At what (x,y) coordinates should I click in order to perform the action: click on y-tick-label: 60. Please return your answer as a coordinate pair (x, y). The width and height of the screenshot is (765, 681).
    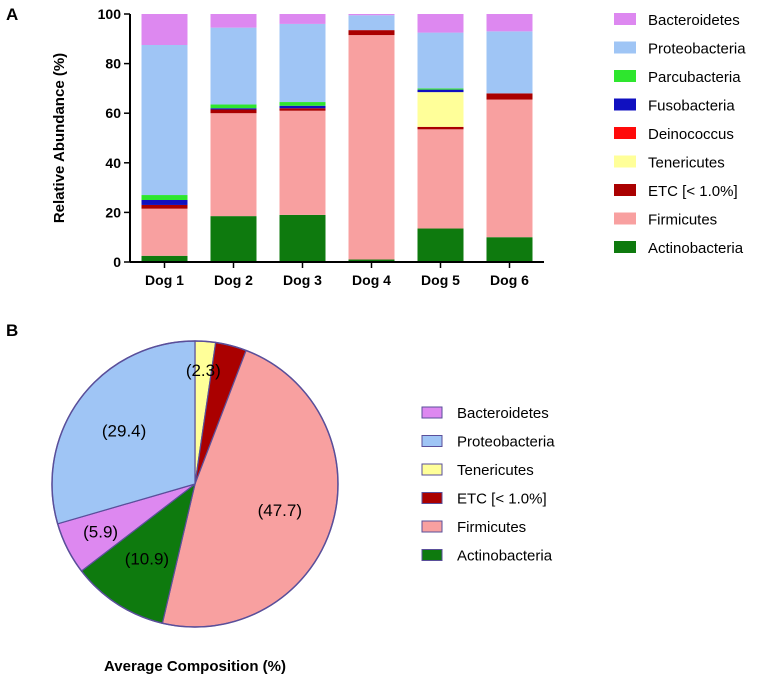
    Looking at the image, I should click on (113, 113).